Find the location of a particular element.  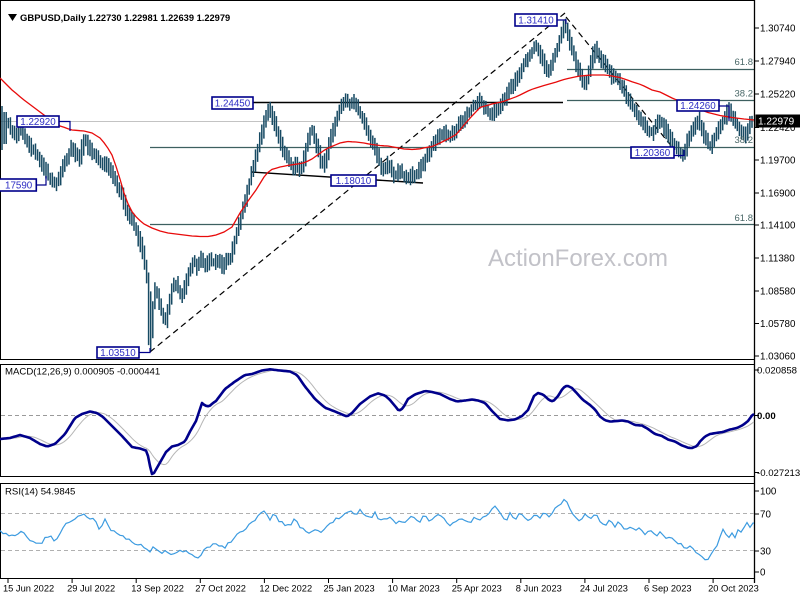

svg-text: 1.03060 is located at coordinates (778, 357).